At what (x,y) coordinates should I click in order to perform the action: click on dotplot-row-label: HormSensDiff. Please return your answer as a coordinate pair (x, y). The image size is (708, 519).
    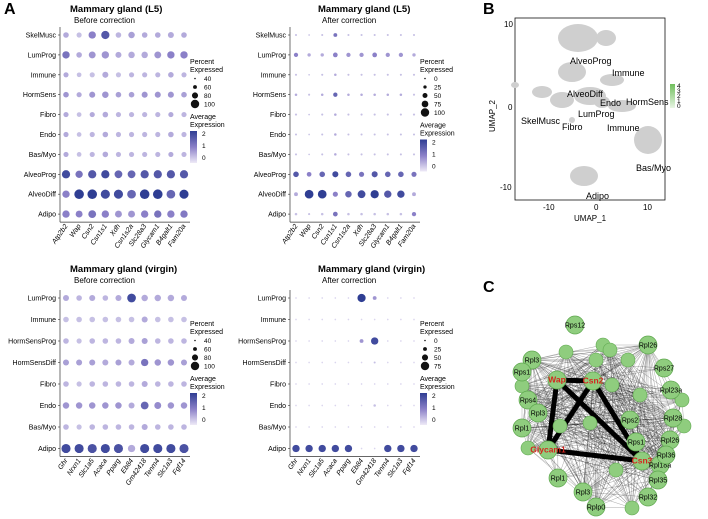
    Looking at the image, I should click on (264, 363).